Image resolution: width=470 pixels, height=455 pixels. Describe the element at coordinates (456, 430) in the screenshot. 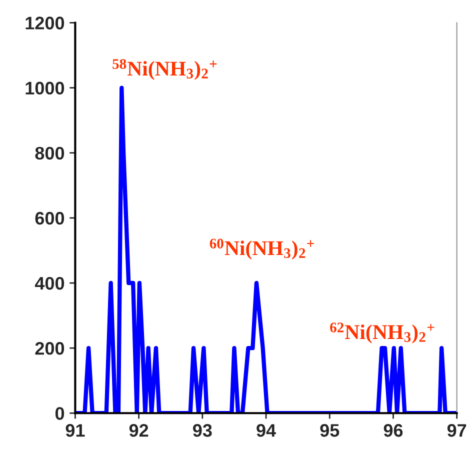

I see `x-tick-label: 97` at that location.